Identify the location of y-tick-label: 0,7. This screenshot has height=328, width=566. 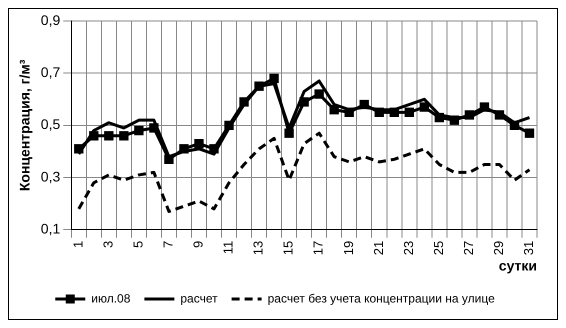
(50, 72).